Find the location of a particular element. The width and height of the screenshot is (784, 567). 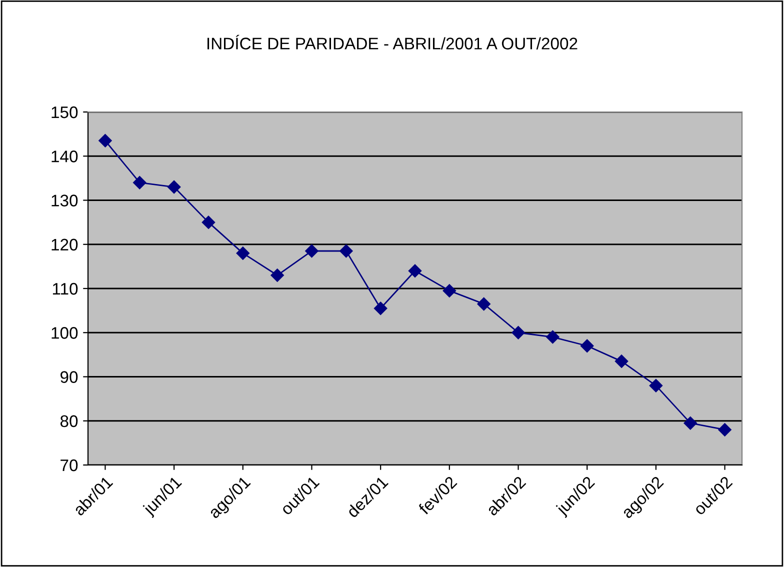

y-tick-label: 130 is located at coordinates (65, 200).